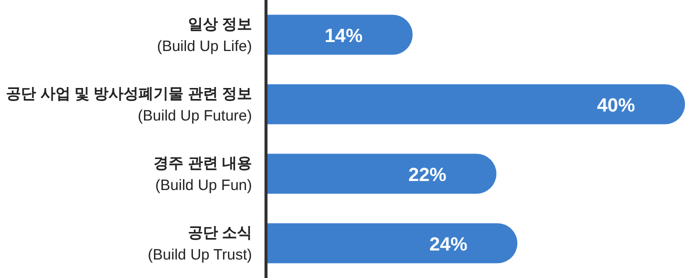  Describe the element at coordinates (129, 104) in the screenshot. I see `y-tick-label: 공단 사업 및 방사성폐기물 관련 정보 (Build Up Future)` at that location.